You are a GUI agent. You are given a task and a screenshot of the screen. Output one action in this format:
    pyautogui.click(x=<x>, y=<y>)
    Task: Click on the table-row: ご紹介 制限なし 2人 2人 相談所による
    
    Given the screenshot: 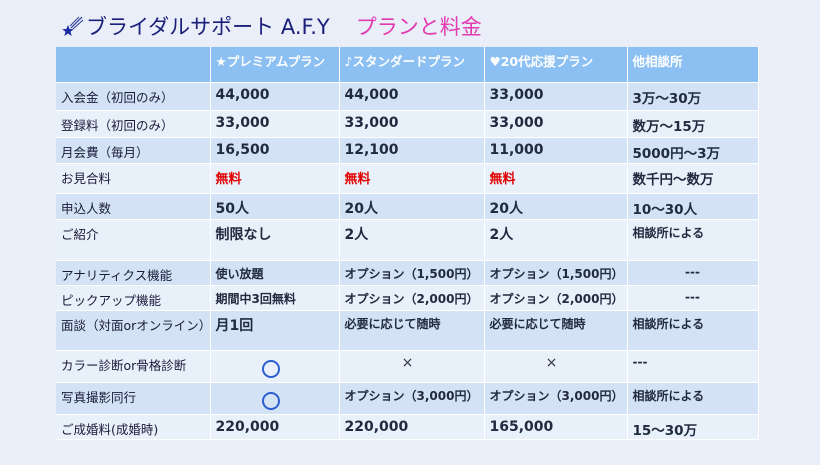 What is the action you would take?
    pyautogui.click(x=407, y=240)
    